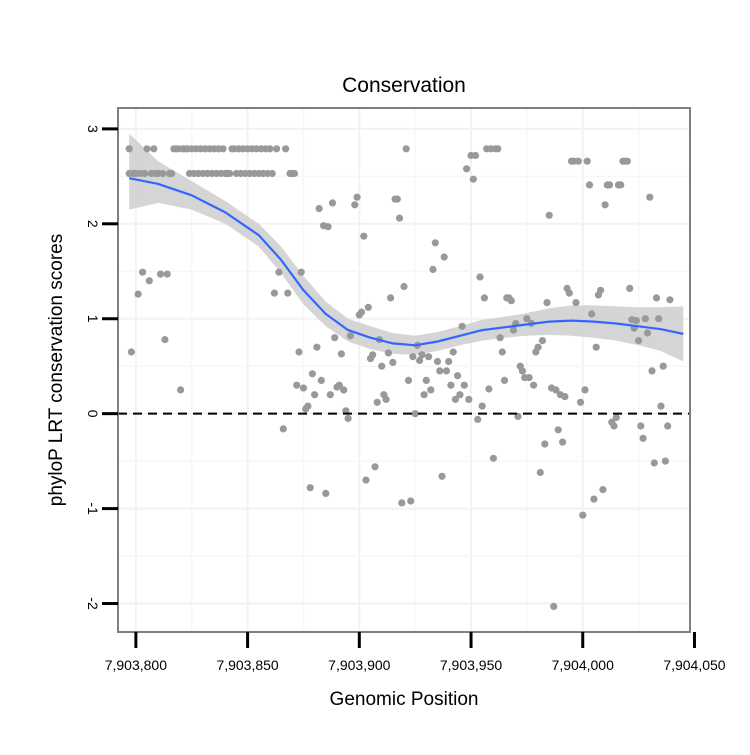 Image resolution: width=750 pixels, height=755 pixels. What do you see at coordinates (136, 665) in the screenshot?
I see `x-tick-label: 7,903,800` at bounding box center [136, 665].